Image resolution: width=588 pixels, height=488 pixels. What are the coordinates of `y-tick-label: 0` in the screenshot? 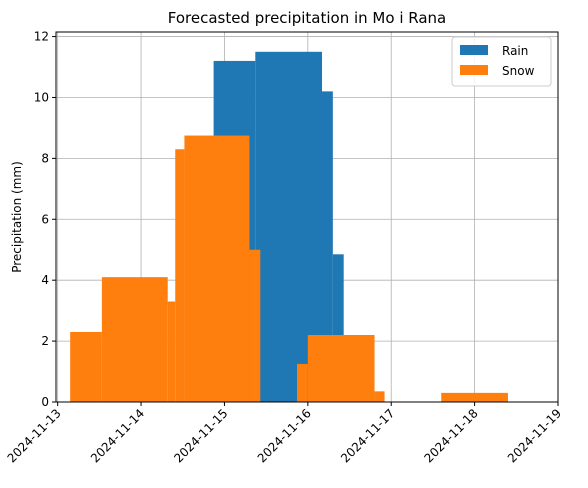 It's located at (45, 402).